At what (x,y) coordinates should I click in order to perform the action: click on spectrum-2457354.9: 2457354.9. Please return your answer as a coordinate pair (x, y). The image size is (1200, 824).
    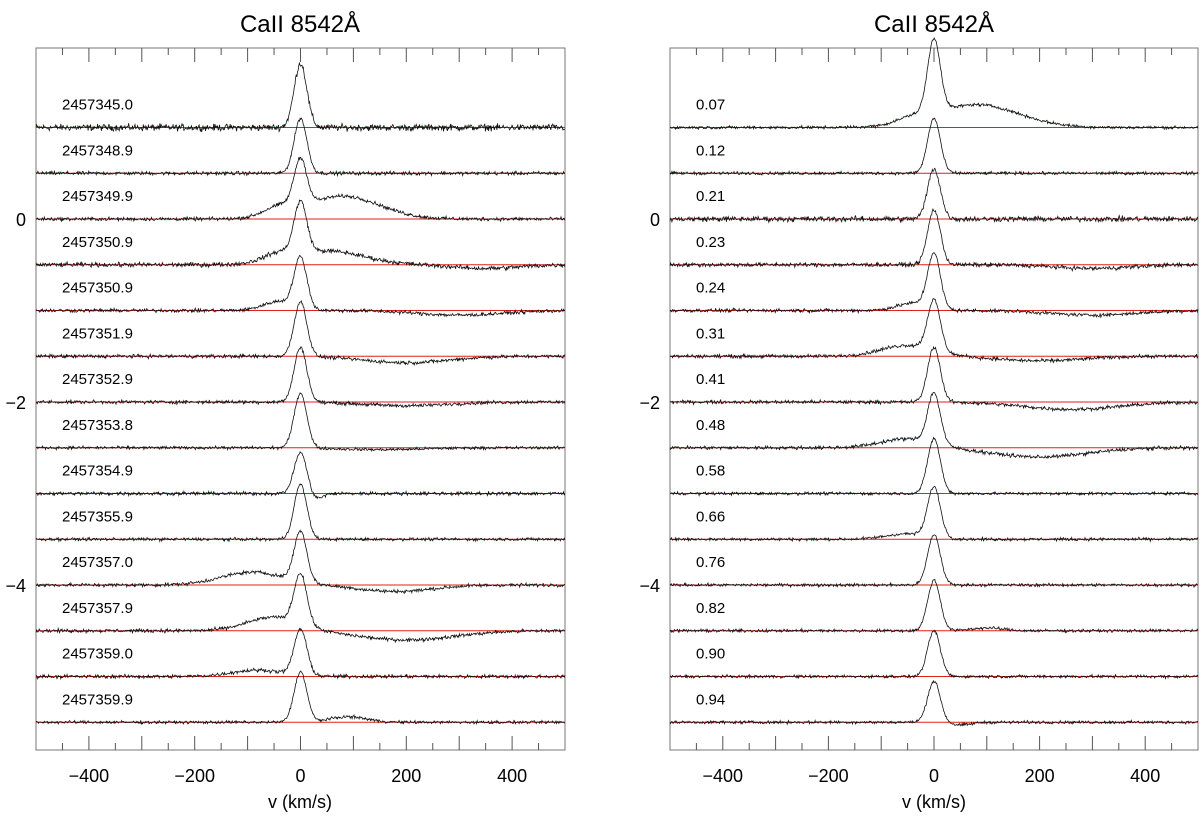
    Looking at the image, I should click on (300, 475).